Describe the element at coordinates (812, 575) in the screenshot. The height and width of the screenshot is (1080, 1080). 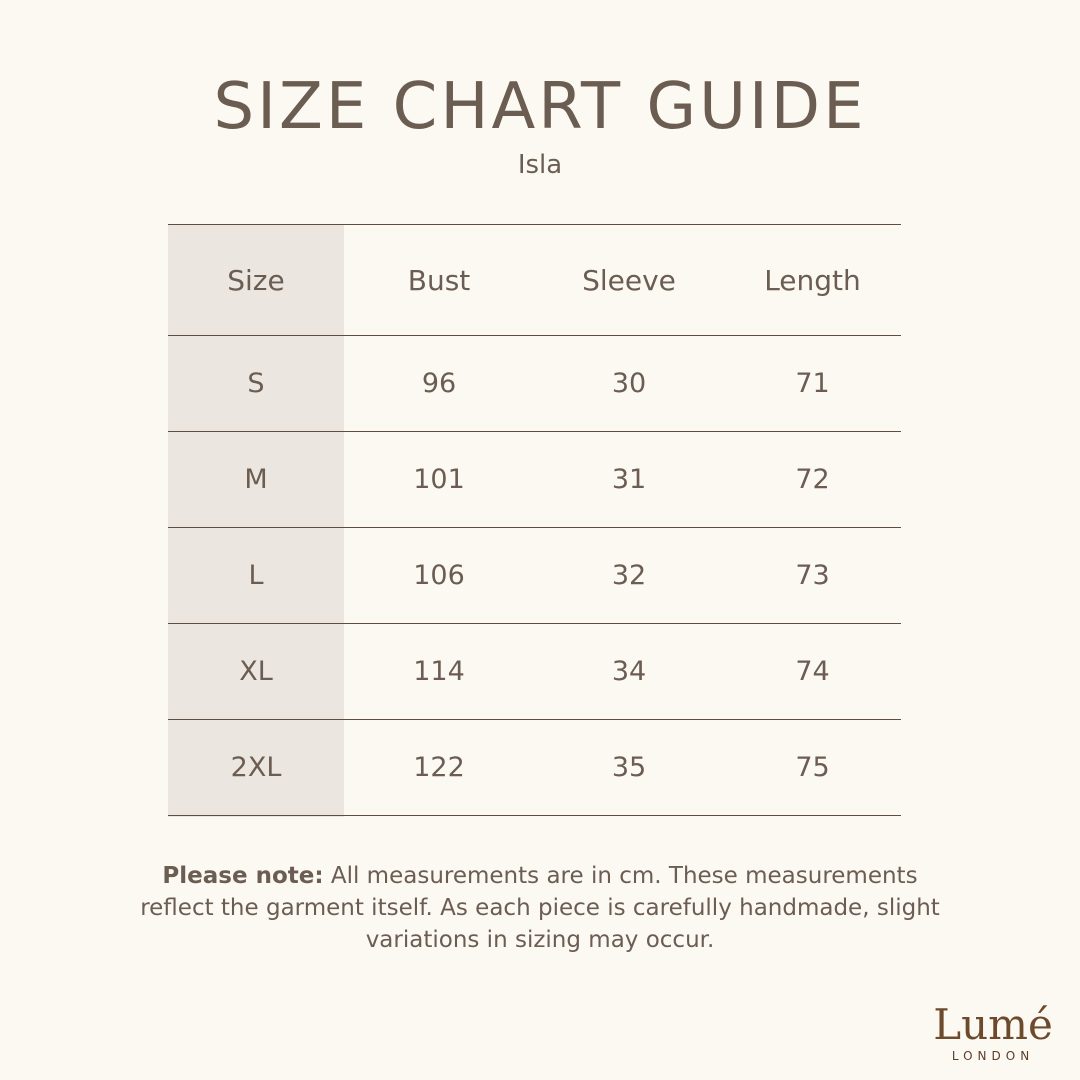
I see `length-cell: 73` at that location.